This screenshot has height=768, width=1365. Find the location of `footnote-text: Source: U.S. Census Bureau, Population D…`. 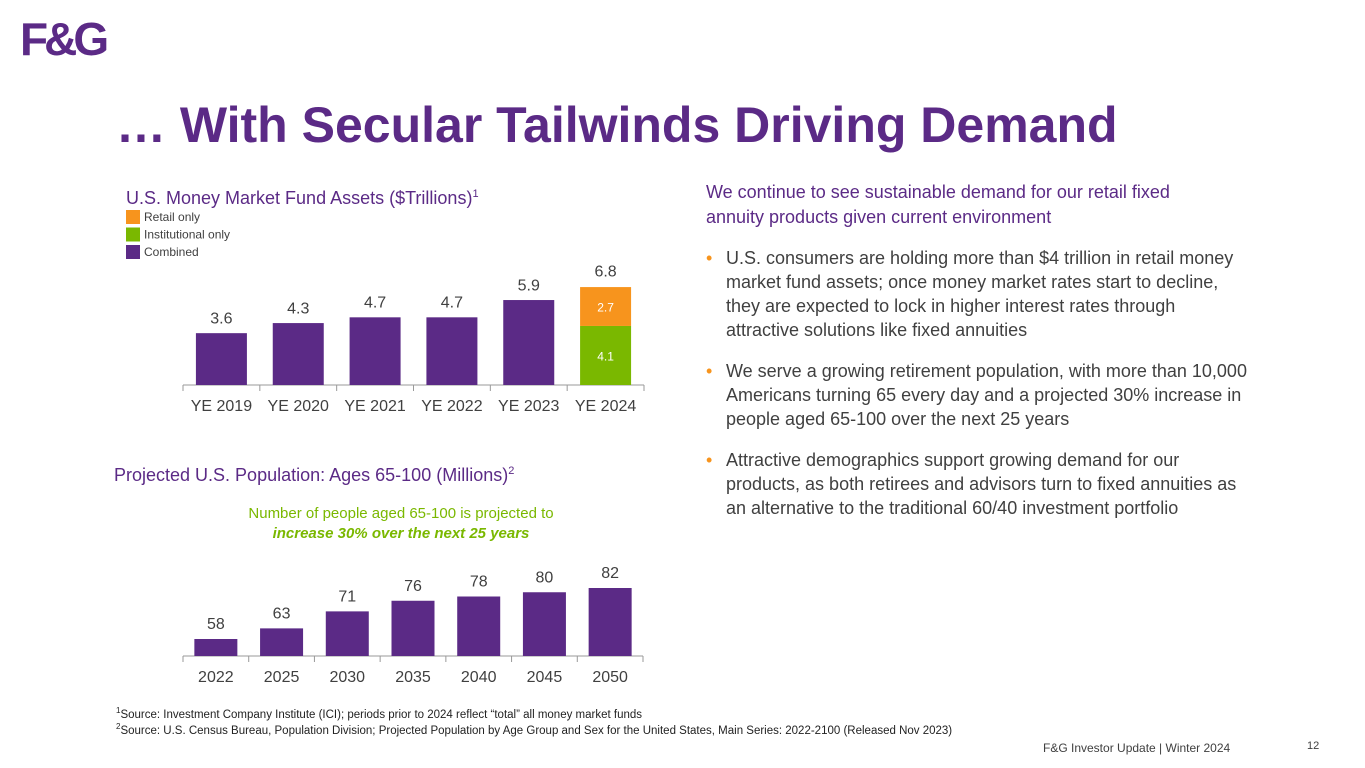

footnote-text: Source: U.S. Census Bureau, Population D… is located at coordinates (536, 730).